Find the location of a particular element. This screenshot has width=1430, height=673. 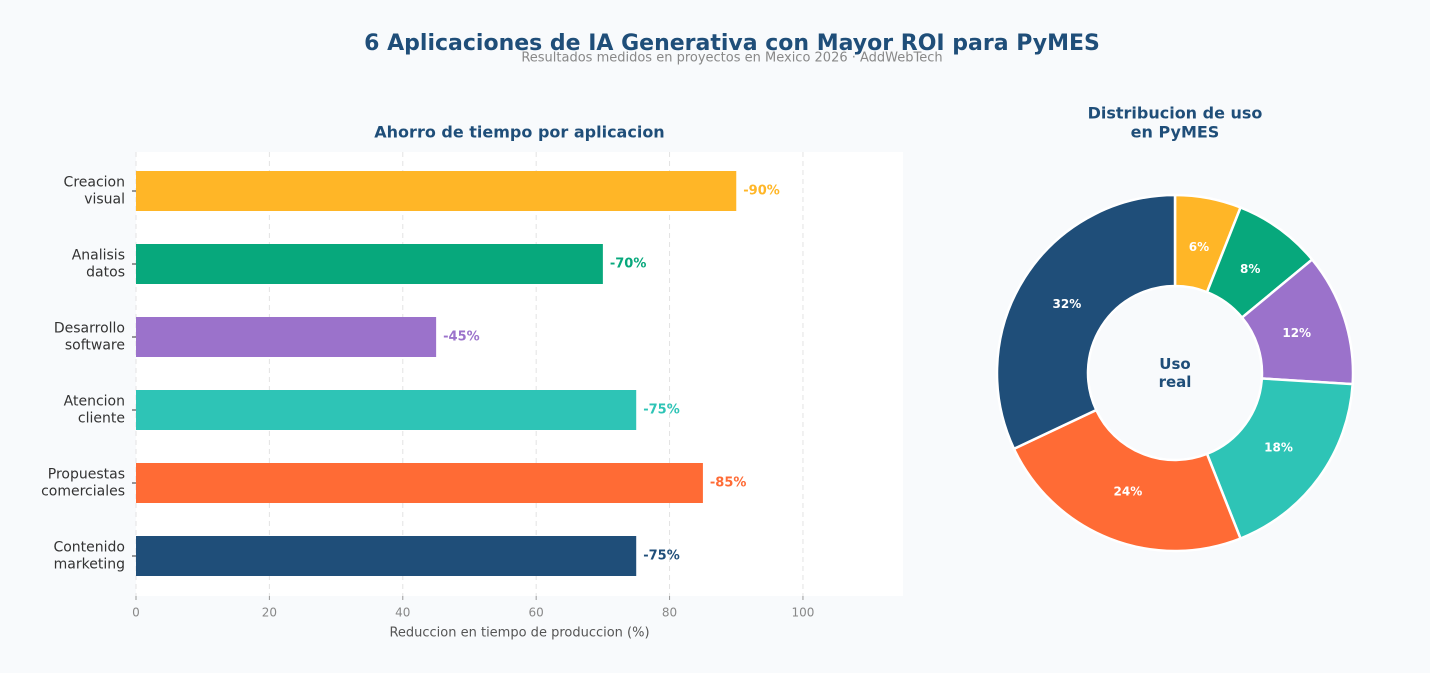

x-tick-label: 0 is located at coordinates (136, 613).